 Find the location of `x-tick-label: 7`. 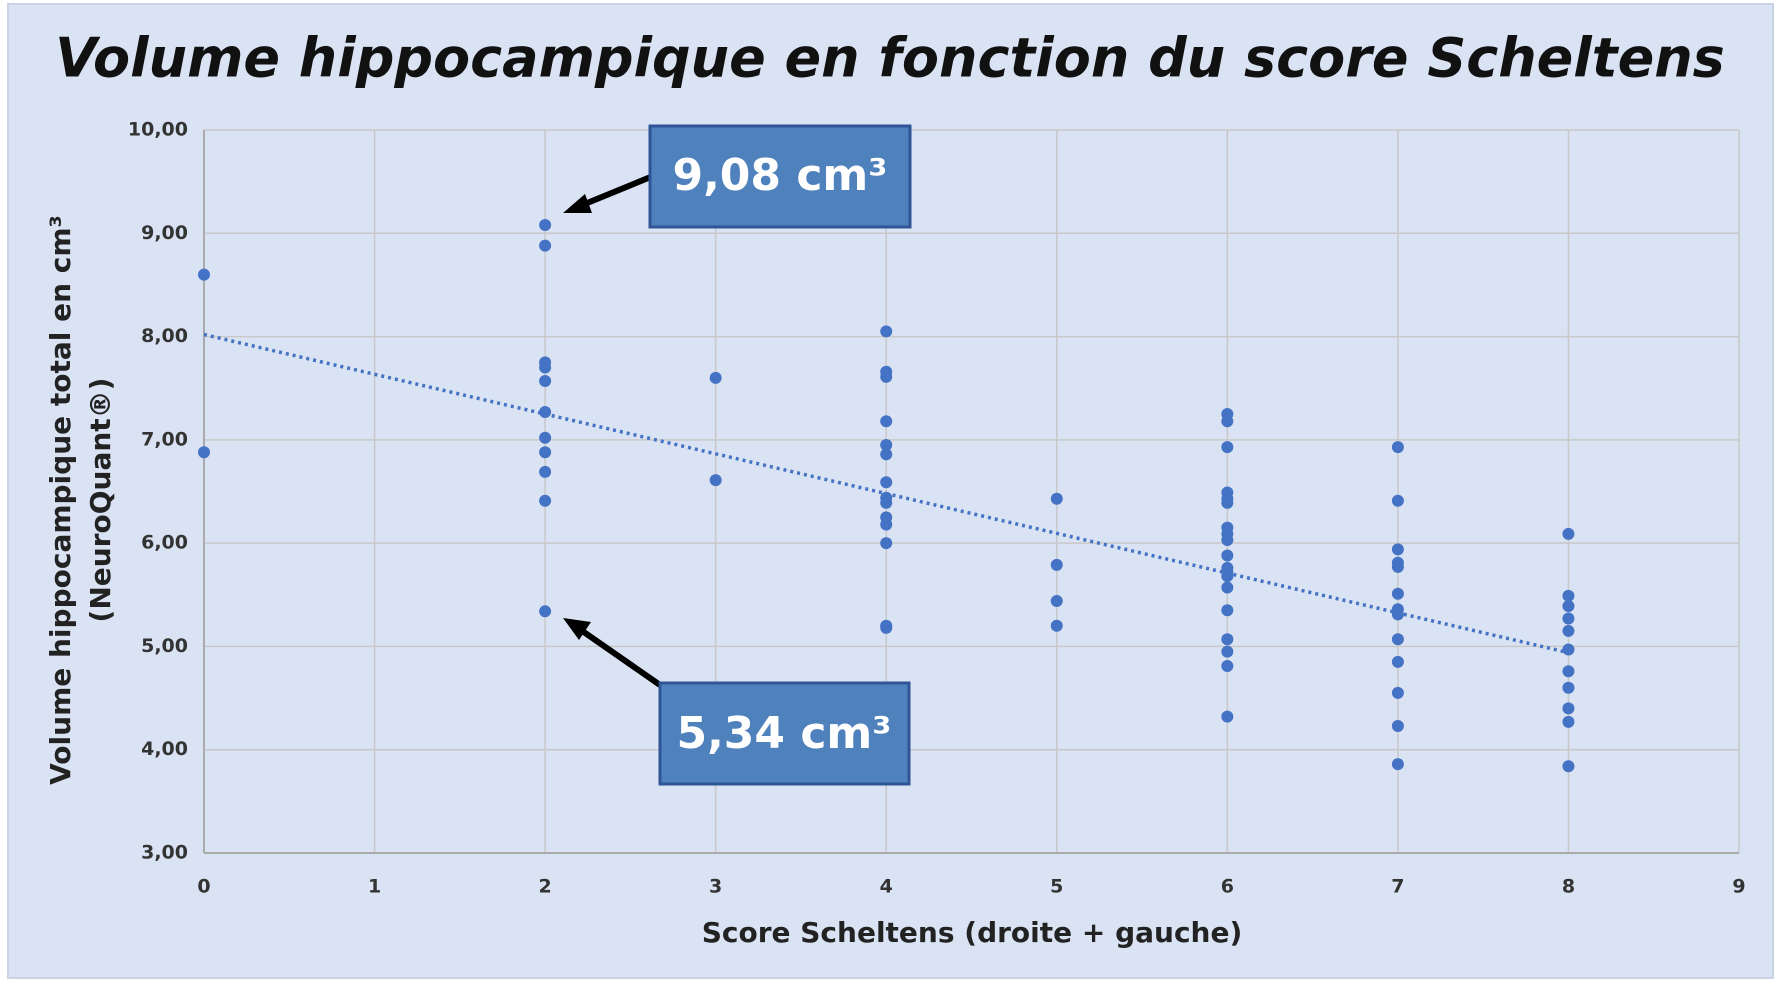

x-tick-label: 7 is located at coordinates (1397, 887).